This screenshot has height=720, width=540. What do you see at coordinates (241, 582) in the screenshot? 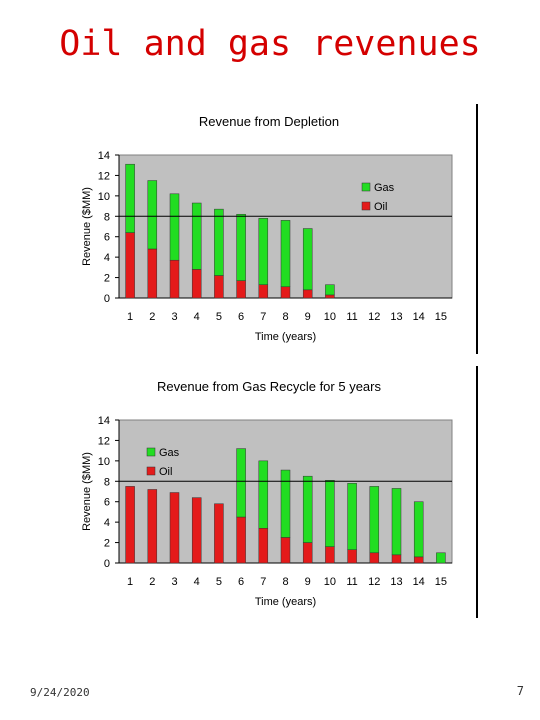
I see `x-tick-label: 6` at bounding box center [241, 582].